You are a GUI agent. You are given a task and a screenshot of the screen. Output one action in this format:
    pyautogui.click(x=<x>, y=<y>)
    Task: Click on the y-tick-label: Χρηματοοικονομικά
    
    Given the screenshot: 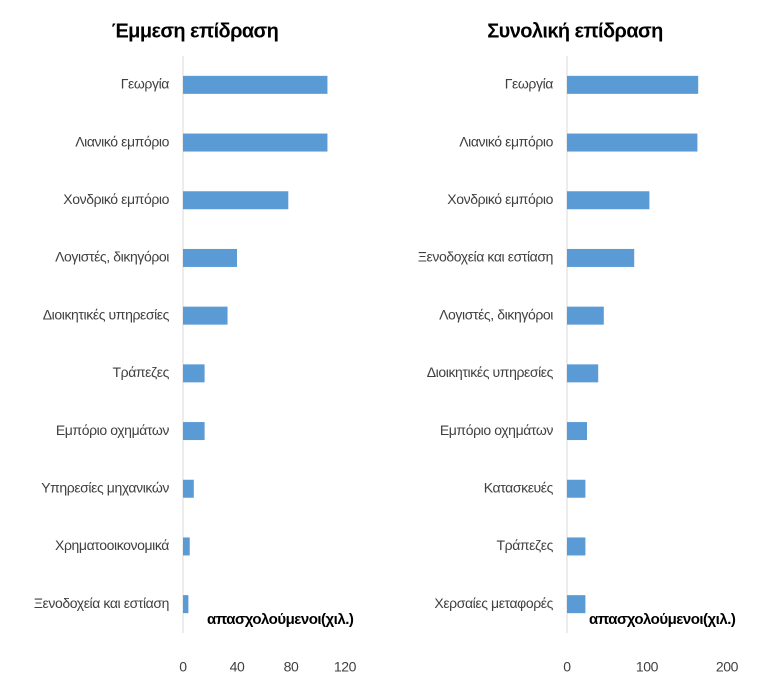 What is the action you would take?
    pyautogui.click(x=112, y=545)
    